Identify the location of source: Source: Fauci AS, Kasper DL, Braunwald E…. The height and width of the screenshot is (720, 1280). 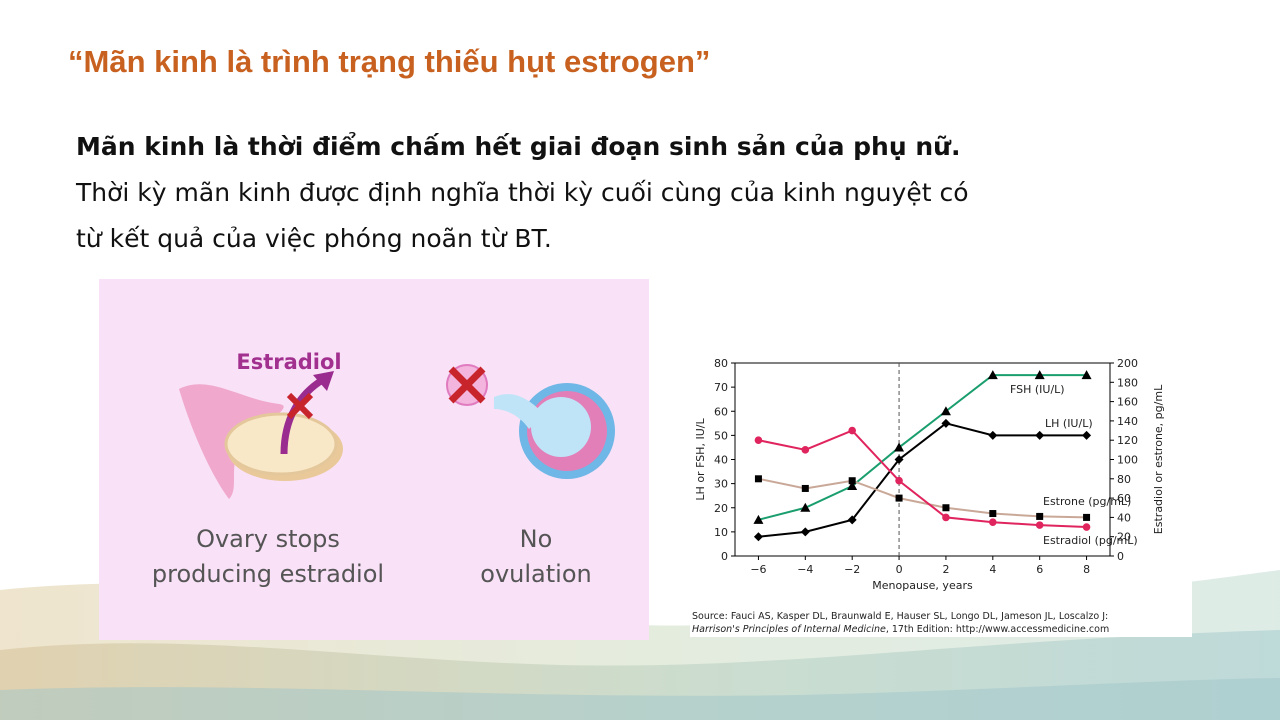
(900, 616).